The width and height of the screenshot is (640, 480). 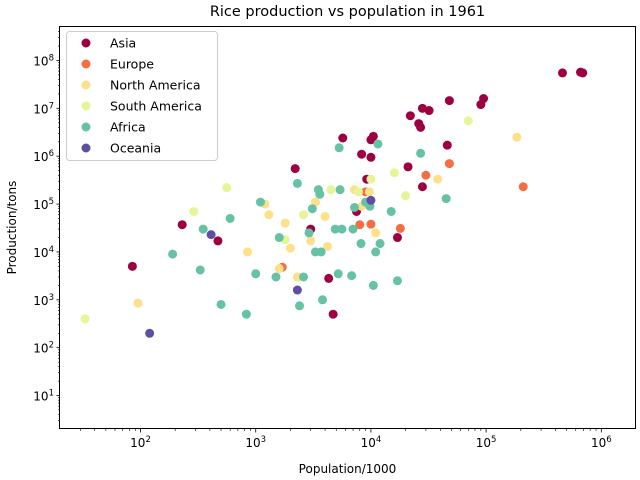 What do you see at coordinates (140, 442) in the screenshot?
I see `x-tick-label: 102` at bounding box center [140, 442].